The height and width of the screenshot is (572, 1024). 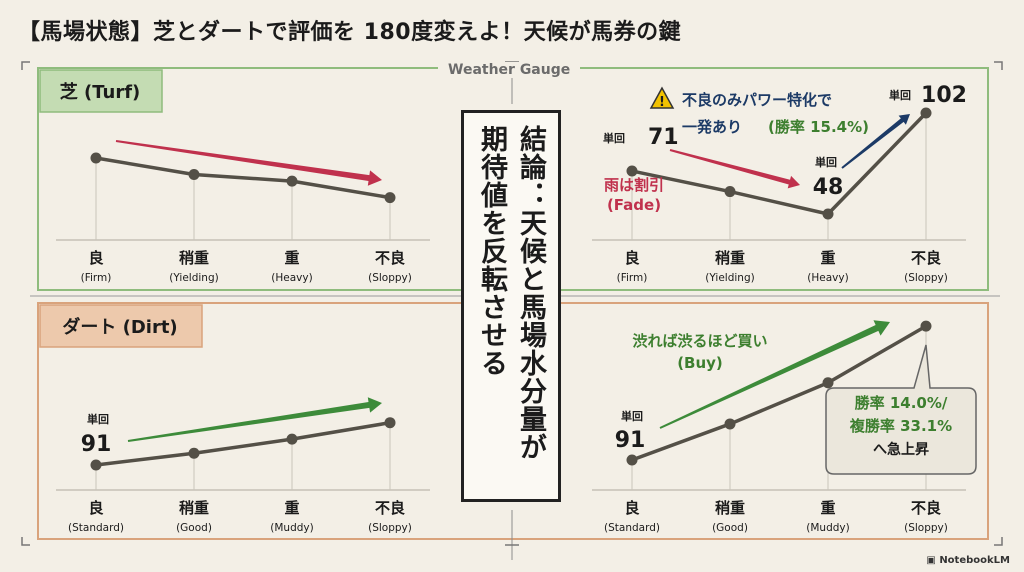 I want to click on dirt-roi-value-first: 91, so click(x=630, y=440).